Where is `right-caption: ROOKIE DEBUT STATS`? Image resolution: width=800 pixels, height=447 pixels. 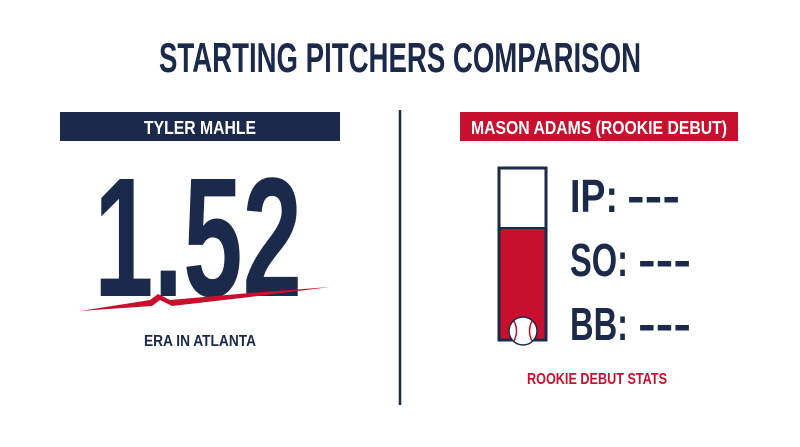 right-caption: ROOKIE DEBUT STATS is located at coordinates (597, 379).